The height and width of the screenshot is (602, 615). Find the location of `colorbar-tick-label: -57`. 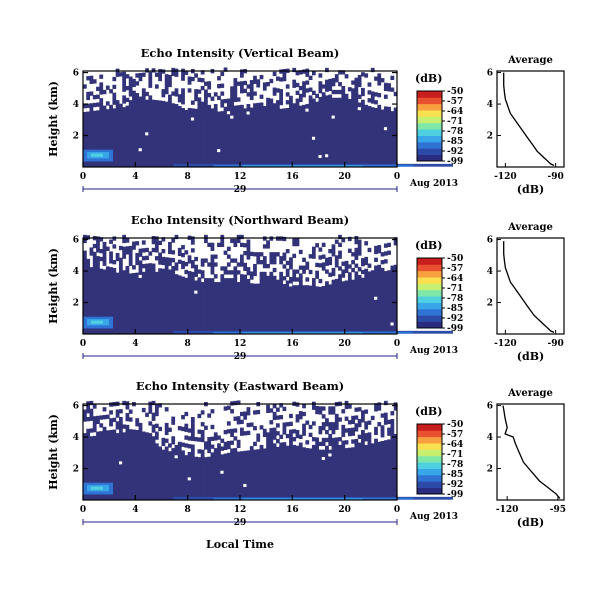

colorbar-tick-label: -57 is located at coordinates (455, 435).